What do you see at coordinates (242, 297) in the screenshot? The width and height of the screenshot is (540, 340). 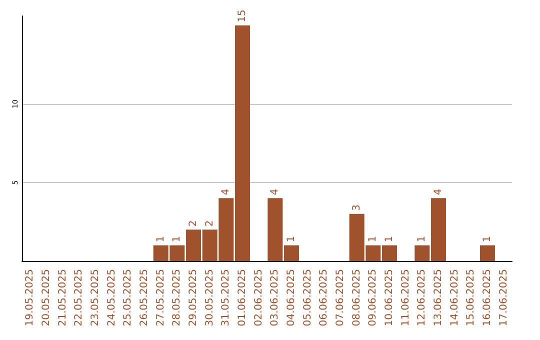 I see `x-tick-label: 01.06.2025` at bounding box center [242, 297].